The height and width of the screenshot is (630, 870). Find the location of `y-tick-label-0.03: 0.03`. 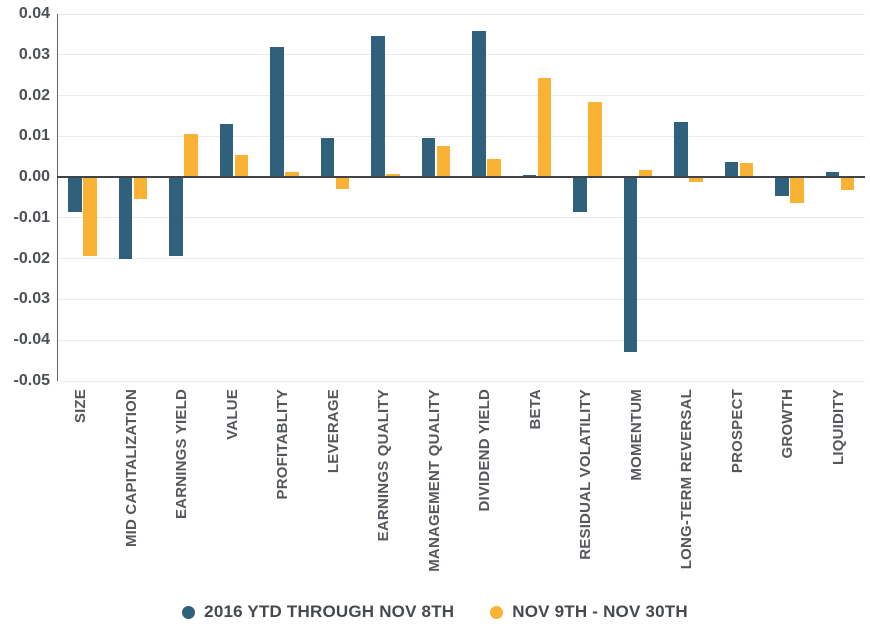

y-tick-label-0.03: 0.03 is located at coordinates (34, 54).